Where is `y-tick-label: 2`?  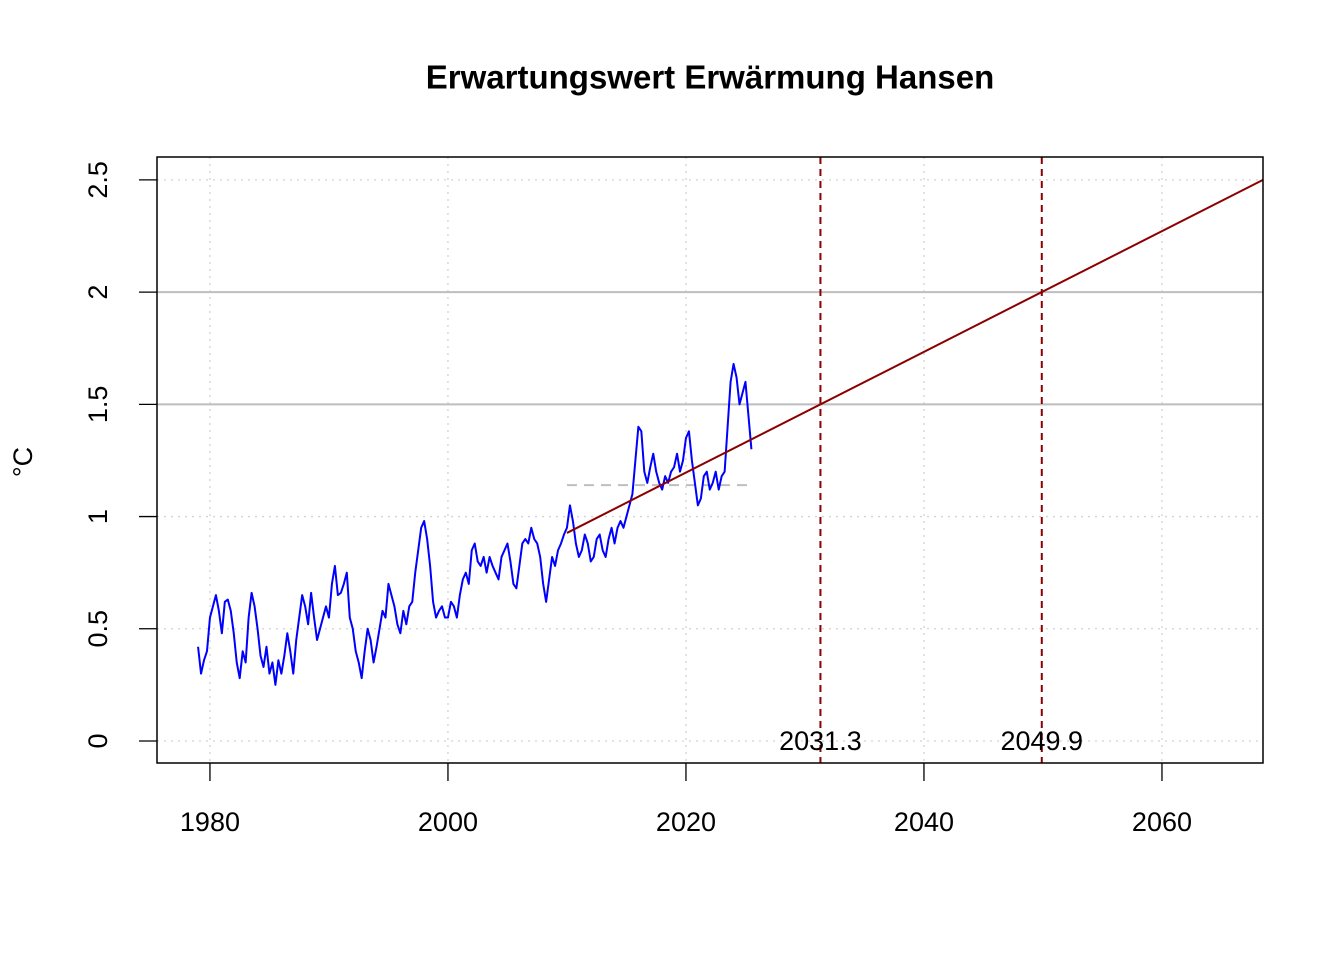
y-tick-label: 2 is located at coordinates (98, 292).